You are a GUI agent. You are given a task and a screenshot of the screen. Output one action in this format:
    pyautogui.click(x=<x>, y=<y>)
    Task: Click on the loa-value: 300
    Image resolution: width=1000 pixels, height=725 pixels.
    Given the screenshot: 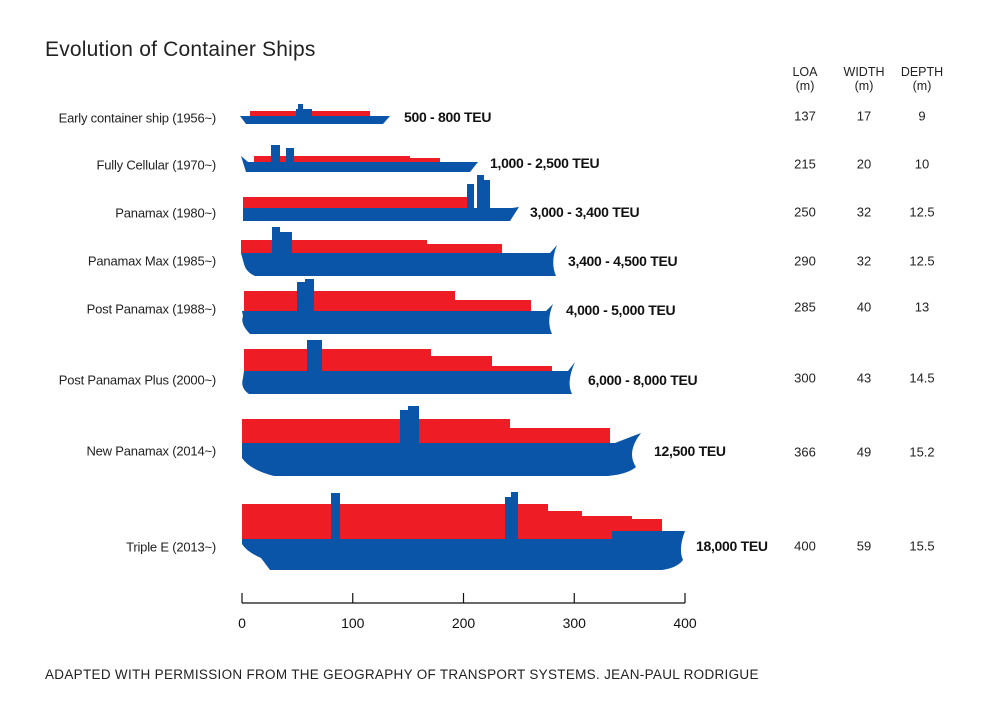 What is the action you would take?
    pyautogui.click(x=805, y=378)
    